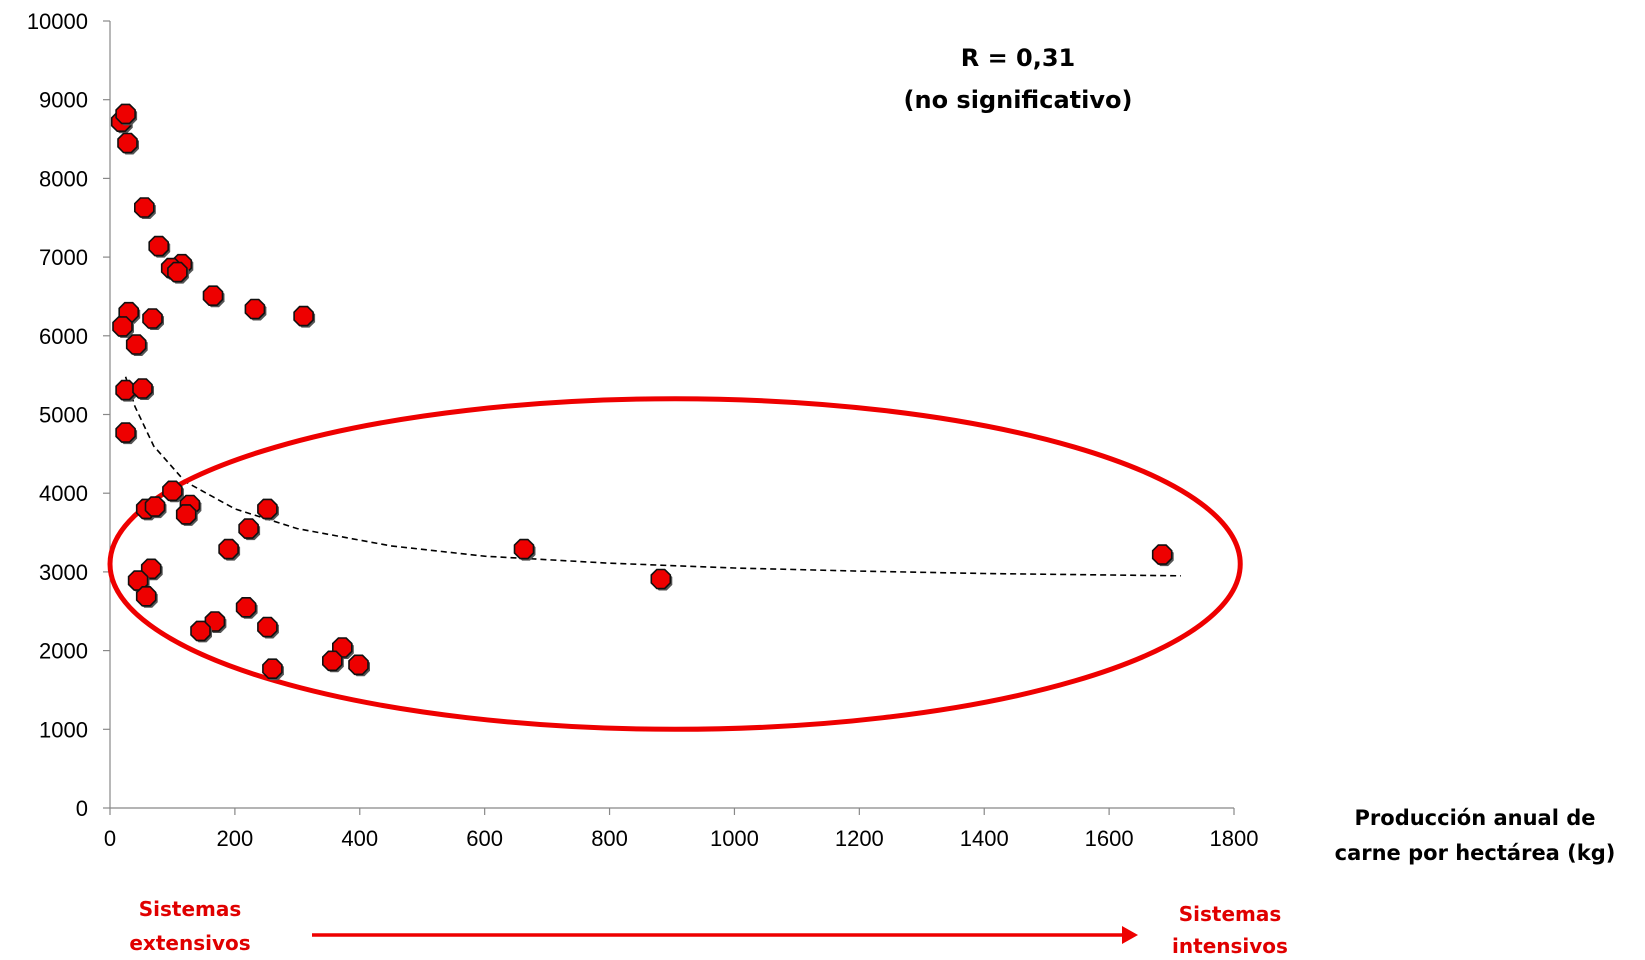 This screenshot has width=1645, height=960. What do you see at coordinates (681, 838) in the screenshot?
I see `x-tick-labels: 0 200 400 600 800 1000 1200 1400 1600 1800` at bounding box center [681, 838].